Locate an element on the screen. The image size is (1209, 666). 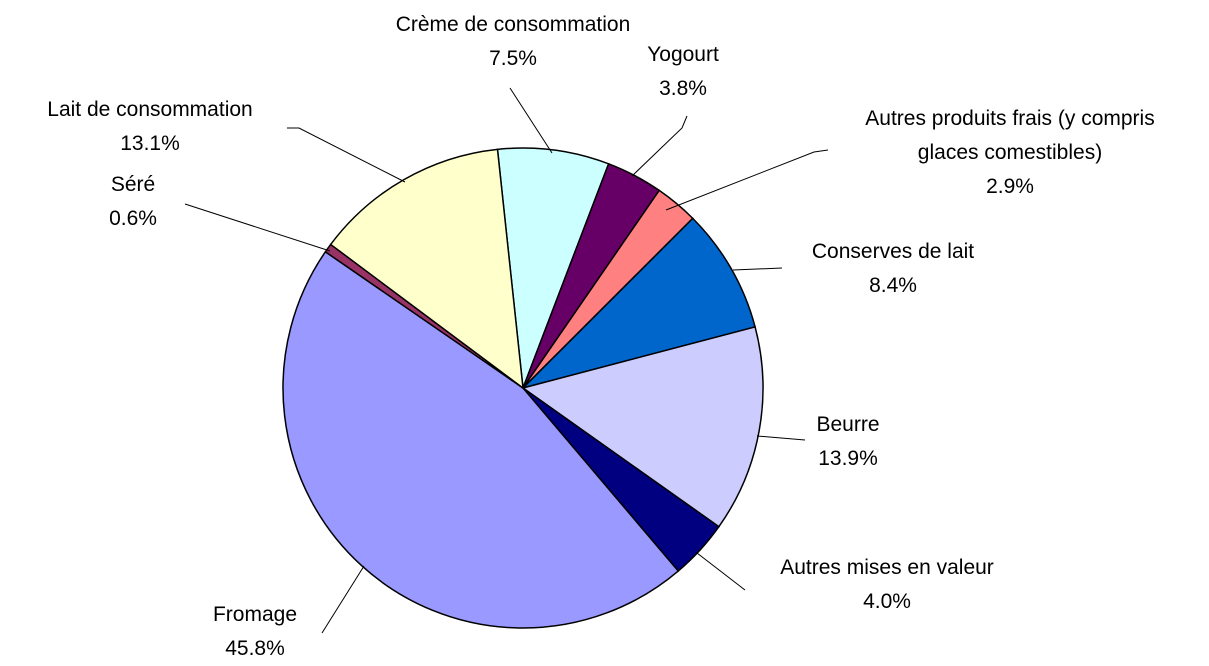
category-label: Crème de consommation is located at coordinates (513, 24).